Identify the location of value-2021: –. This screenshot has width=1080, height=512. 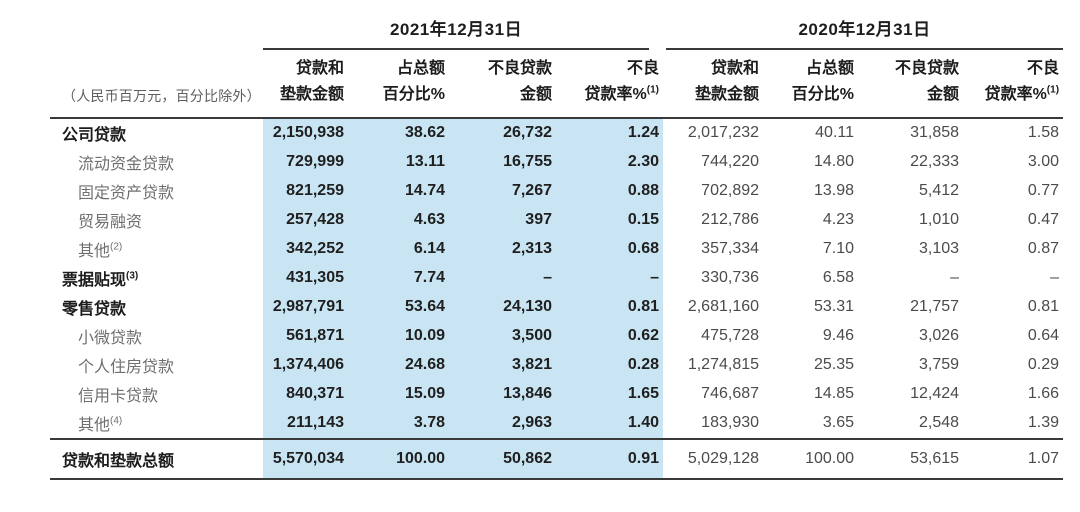
(502, 278).